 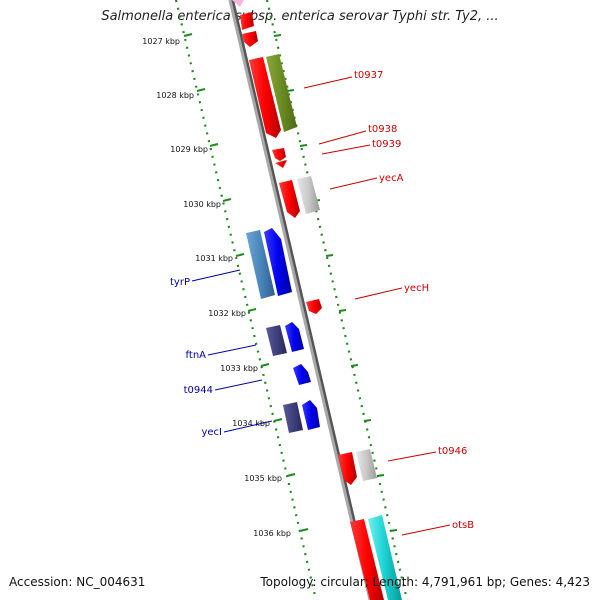 What do you see at coordinates (198, 390) in the screenshot?
I see `gene-label-t0944: t0944` at bounding box center [198, 390].